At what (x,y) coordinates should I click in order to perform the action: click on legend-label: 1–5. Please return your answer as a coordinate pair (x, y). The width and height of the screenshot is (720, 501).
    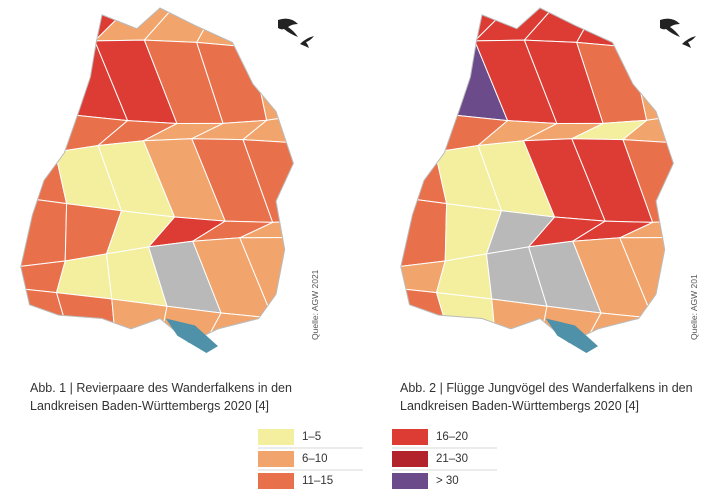
    Looking at the image, I should click on (311, 437).